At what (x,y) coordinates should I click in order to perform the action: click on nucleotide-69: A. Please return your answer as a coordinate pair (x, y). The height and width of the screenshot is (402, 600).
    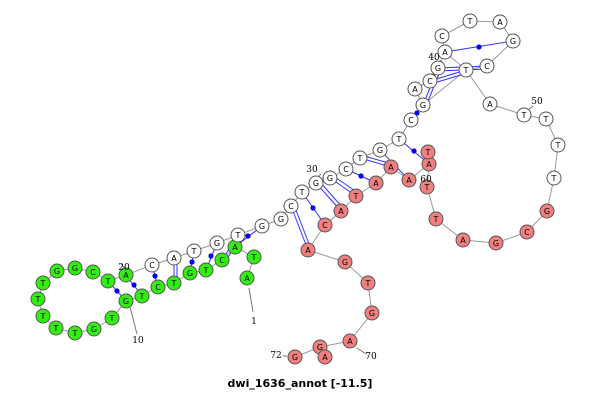
    Looking at the image, I should click on (308, 250).